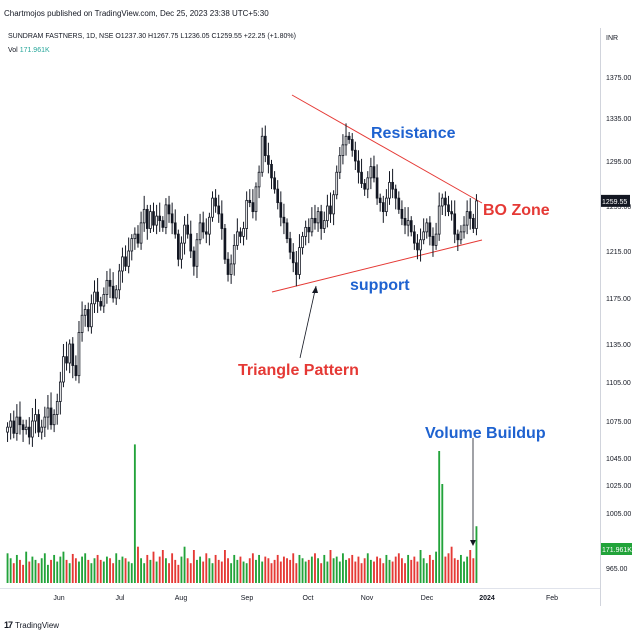 The width and height of the screenshot is (640, 640). Describe the element at coordinates (618, 252) in the screenshot. I see `price-tick-label: 1215.00` at that location.